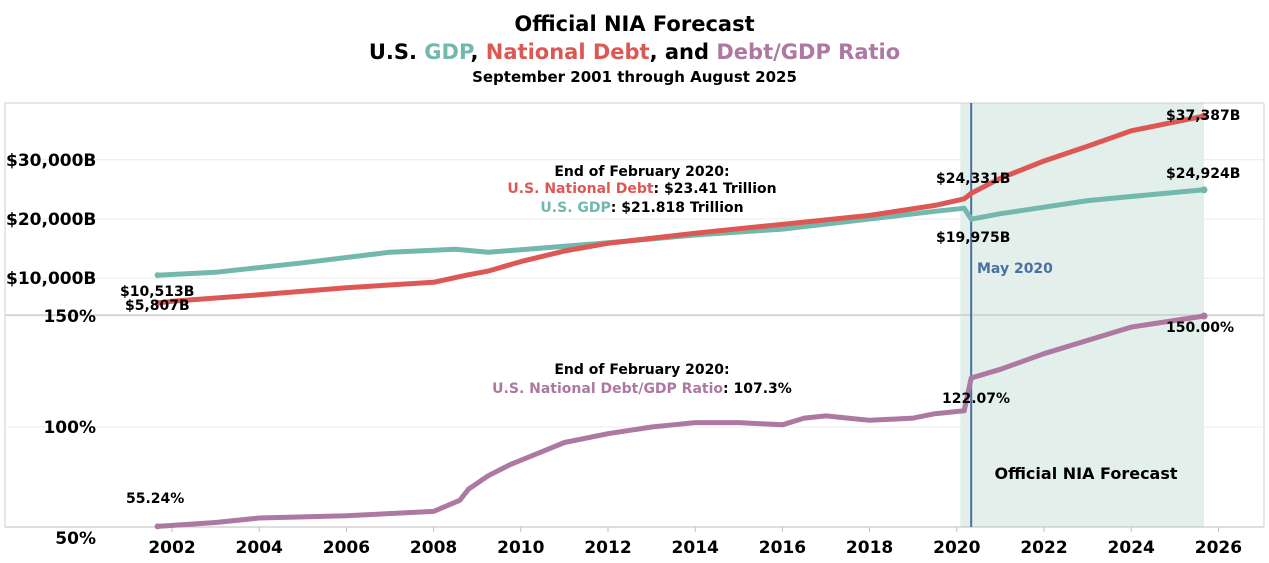  I want to click on feb-2020-bottom-header: End of February 2020:, so click(641, 370).